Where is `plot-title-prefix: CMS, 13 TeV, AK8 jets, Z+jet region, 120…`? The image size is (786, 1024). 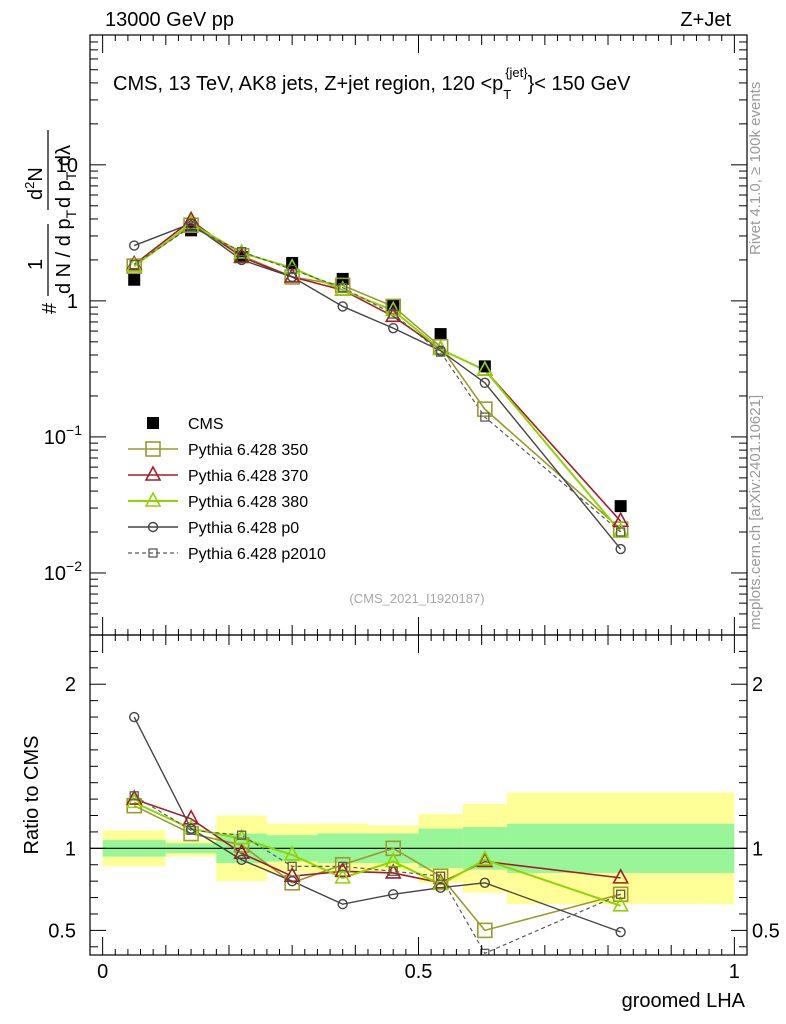 plot-title-prefix: CMS, 13 TeV, AK8 jets, Z+jet region, 120… is located at coordinates (308, 84).